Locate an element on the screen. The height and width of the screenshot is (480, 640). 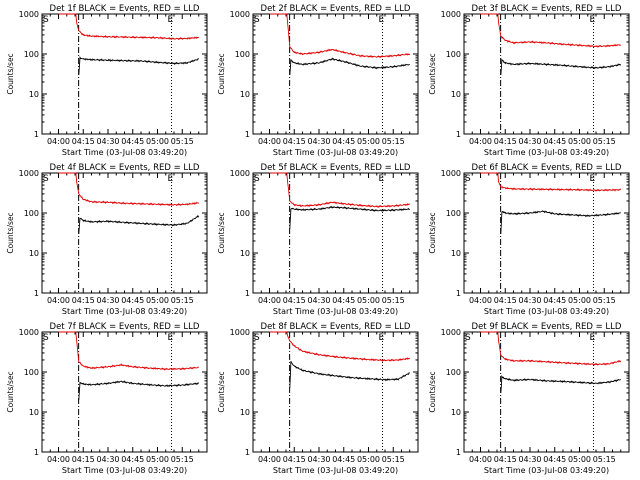
panel-title: Det 7f BLACK = Events, RED = LLD is located at coordinates (125, 327).